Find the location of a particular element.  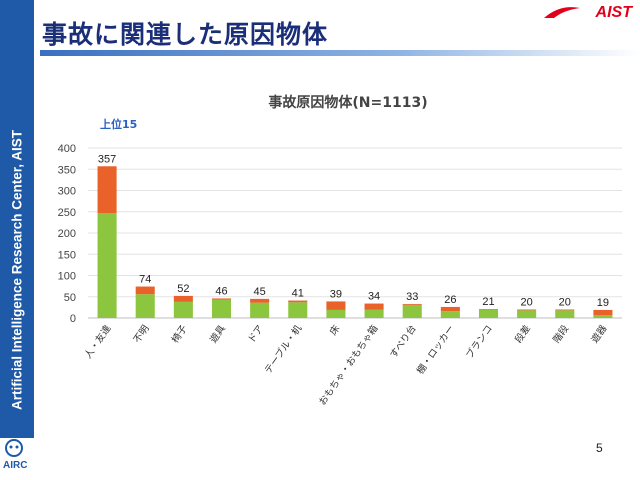

x-tick-label: 人・友達 is located at coordinates (98, 341).